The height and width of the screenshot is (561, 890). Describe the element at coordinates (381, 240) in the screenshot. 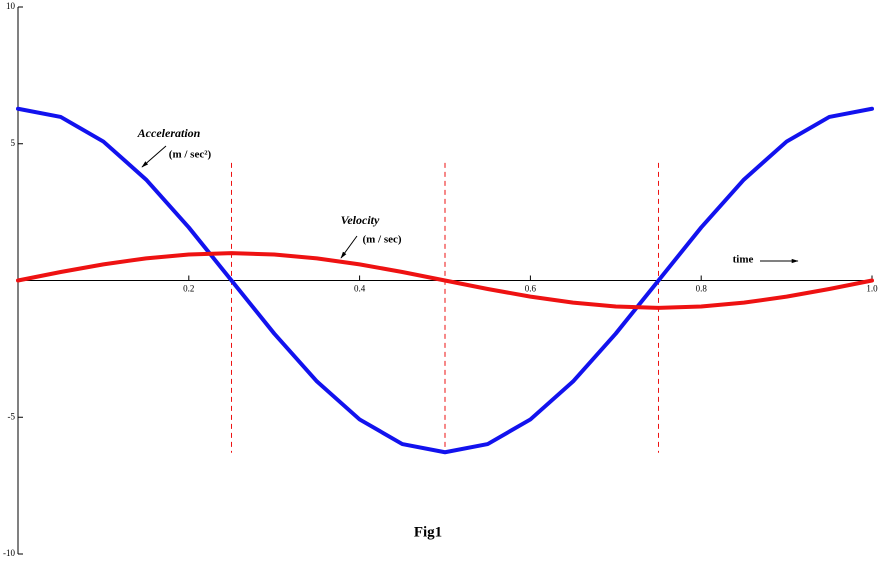

I see `unit-annotation: (m / sec)` at that location.